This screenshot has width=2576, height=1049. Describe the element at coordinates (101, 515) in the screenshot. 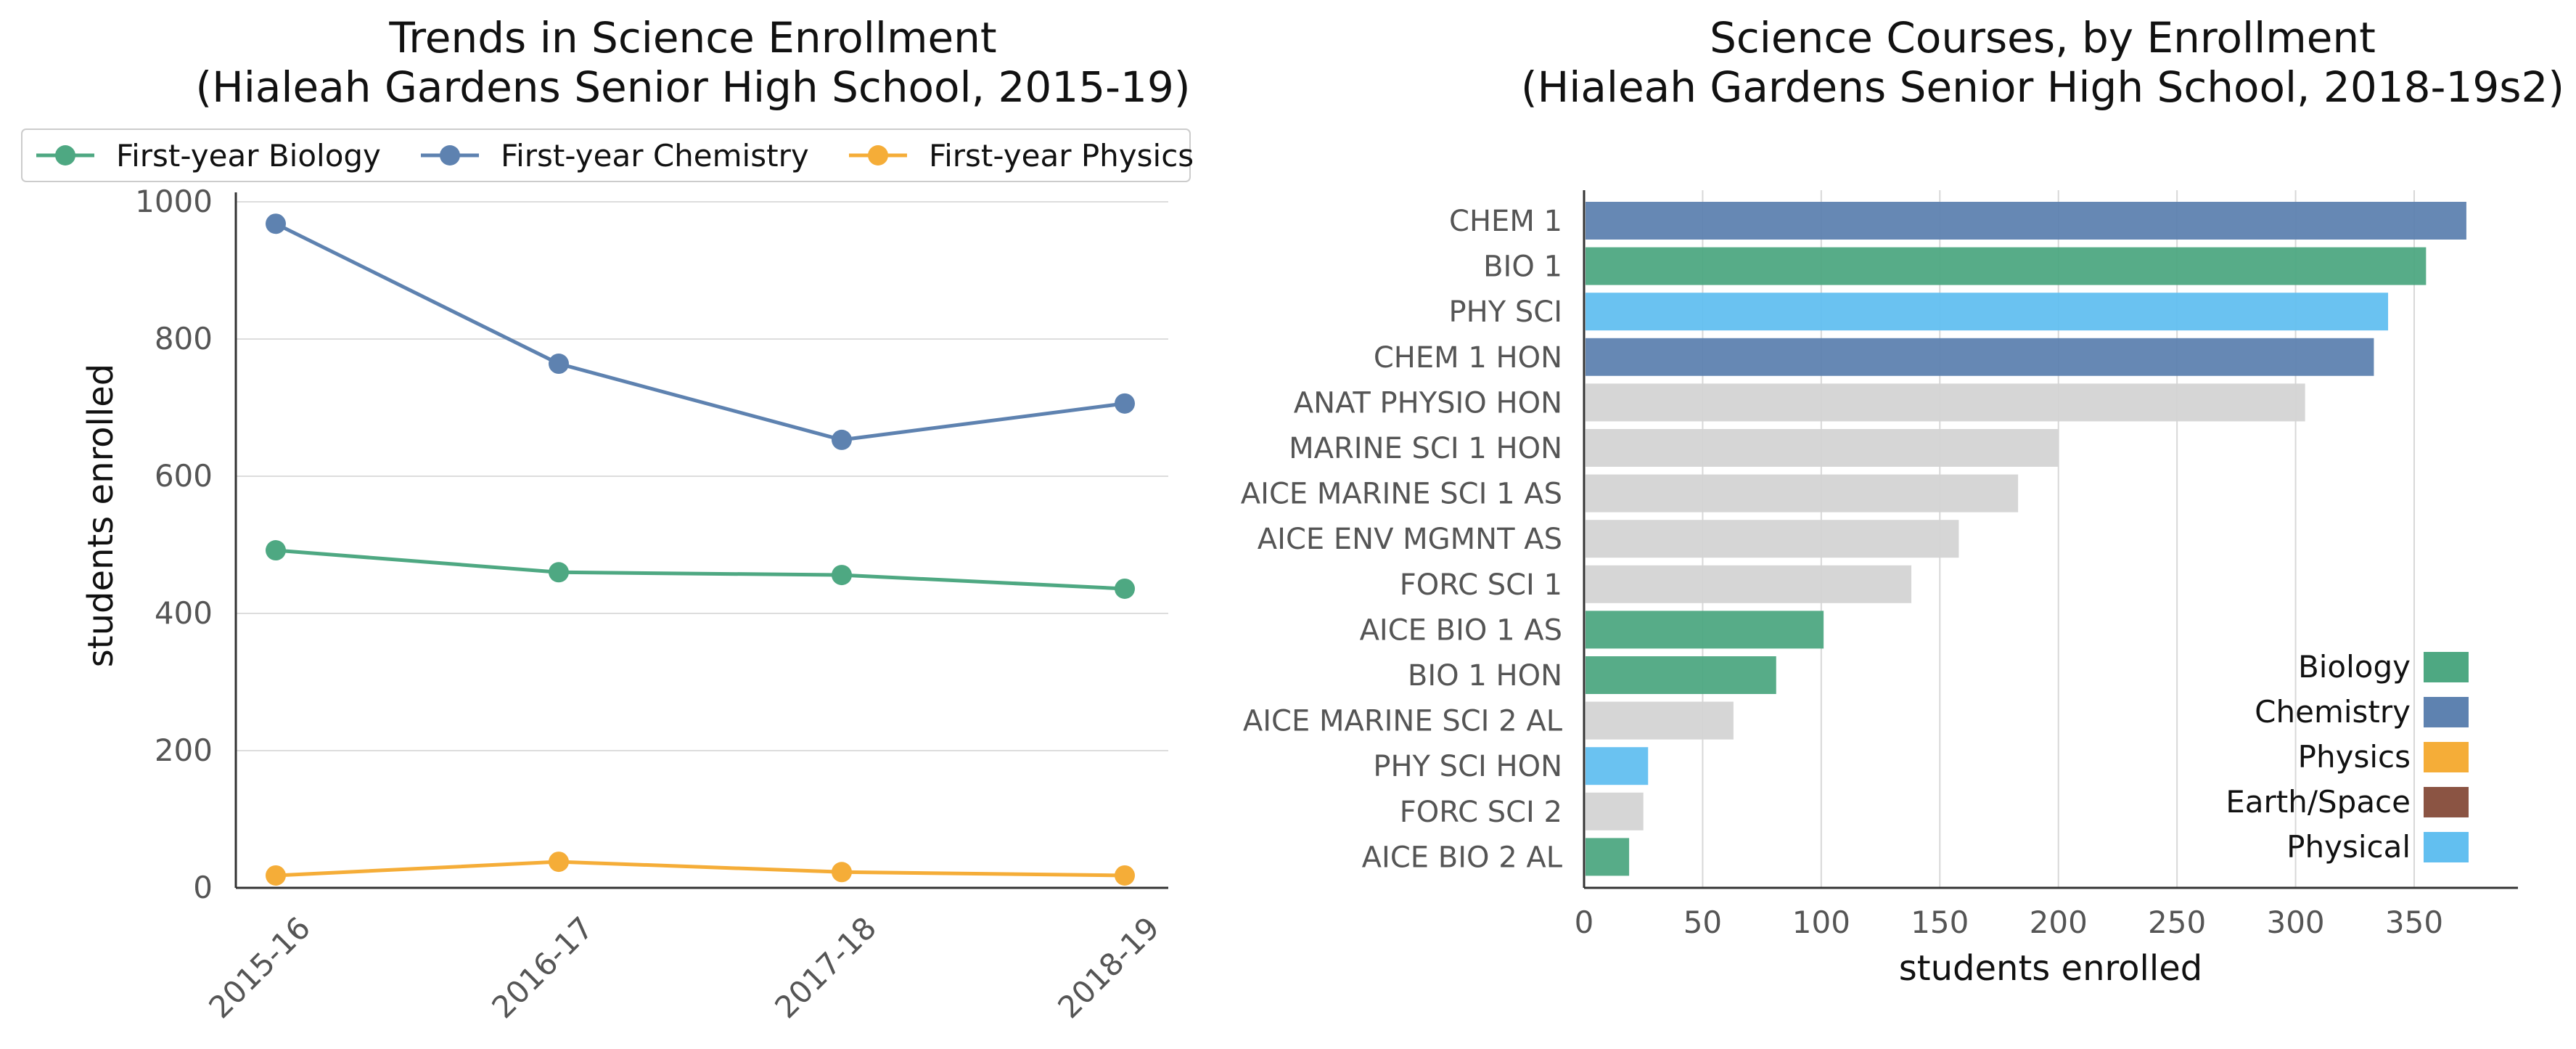

I see `line-chart-ylabel: students enrolled` at that location.